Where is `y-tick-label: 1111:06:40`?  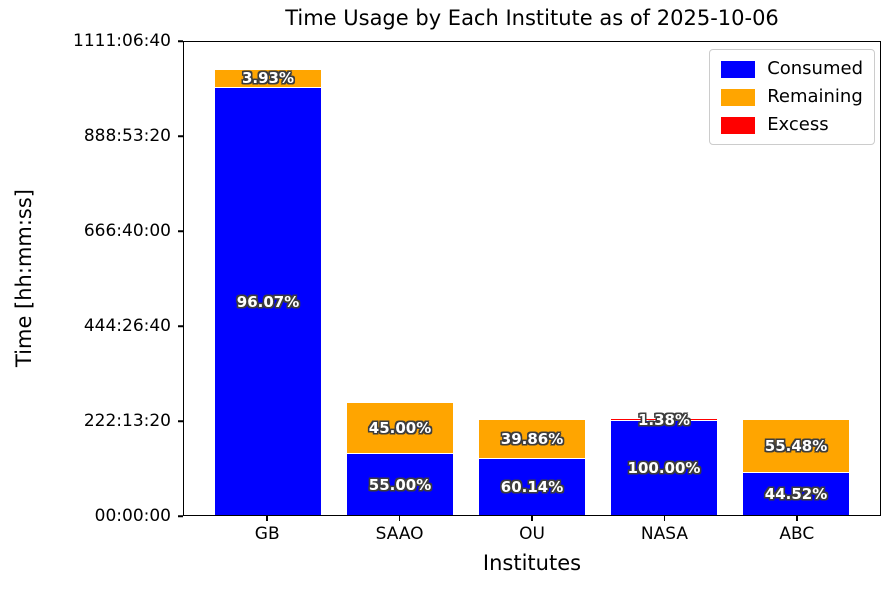
y-tick-label: 1111:06:40 is located at coordinates (122, 41).